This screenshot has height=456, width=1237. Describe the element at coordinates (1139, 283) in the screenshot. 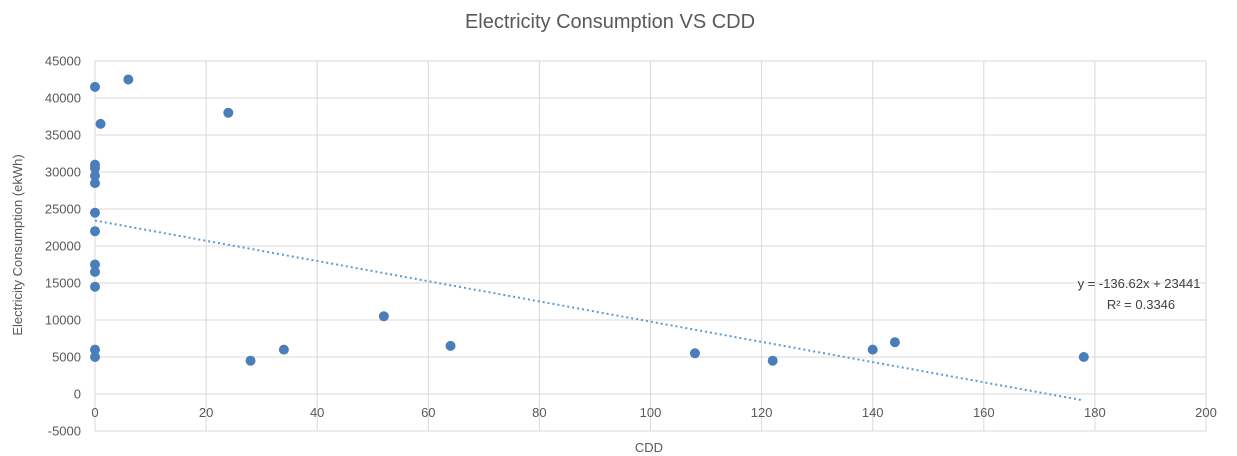

I see `trendline-equation: y = -136.62x + 23441` at that location.